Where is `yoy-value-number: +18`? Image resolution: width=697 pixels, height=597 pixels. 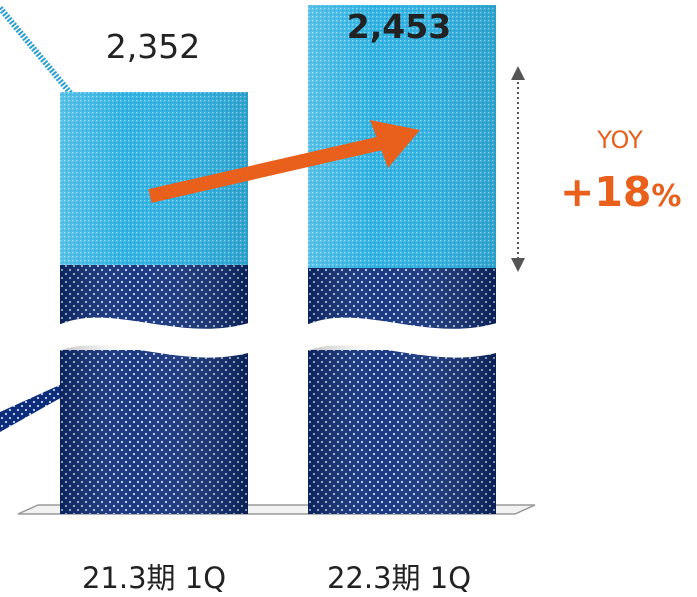
yoy-value-number: +18 is located at coordinates (606, 192).